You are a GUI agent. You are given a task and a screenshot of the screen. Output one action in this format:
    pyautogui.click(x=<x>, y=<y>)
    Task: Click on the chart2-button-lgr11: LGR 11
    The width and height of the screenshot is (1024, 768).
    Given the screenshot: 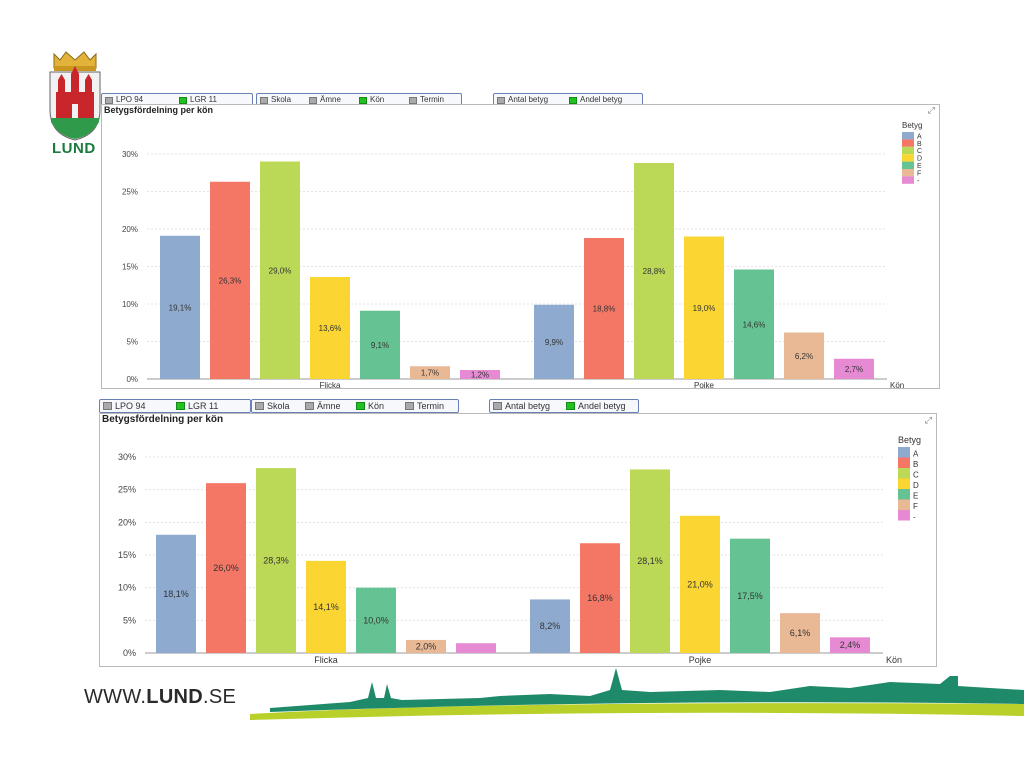 What is the action you would take?
    pyautogui.click(x=197, y=406)
    